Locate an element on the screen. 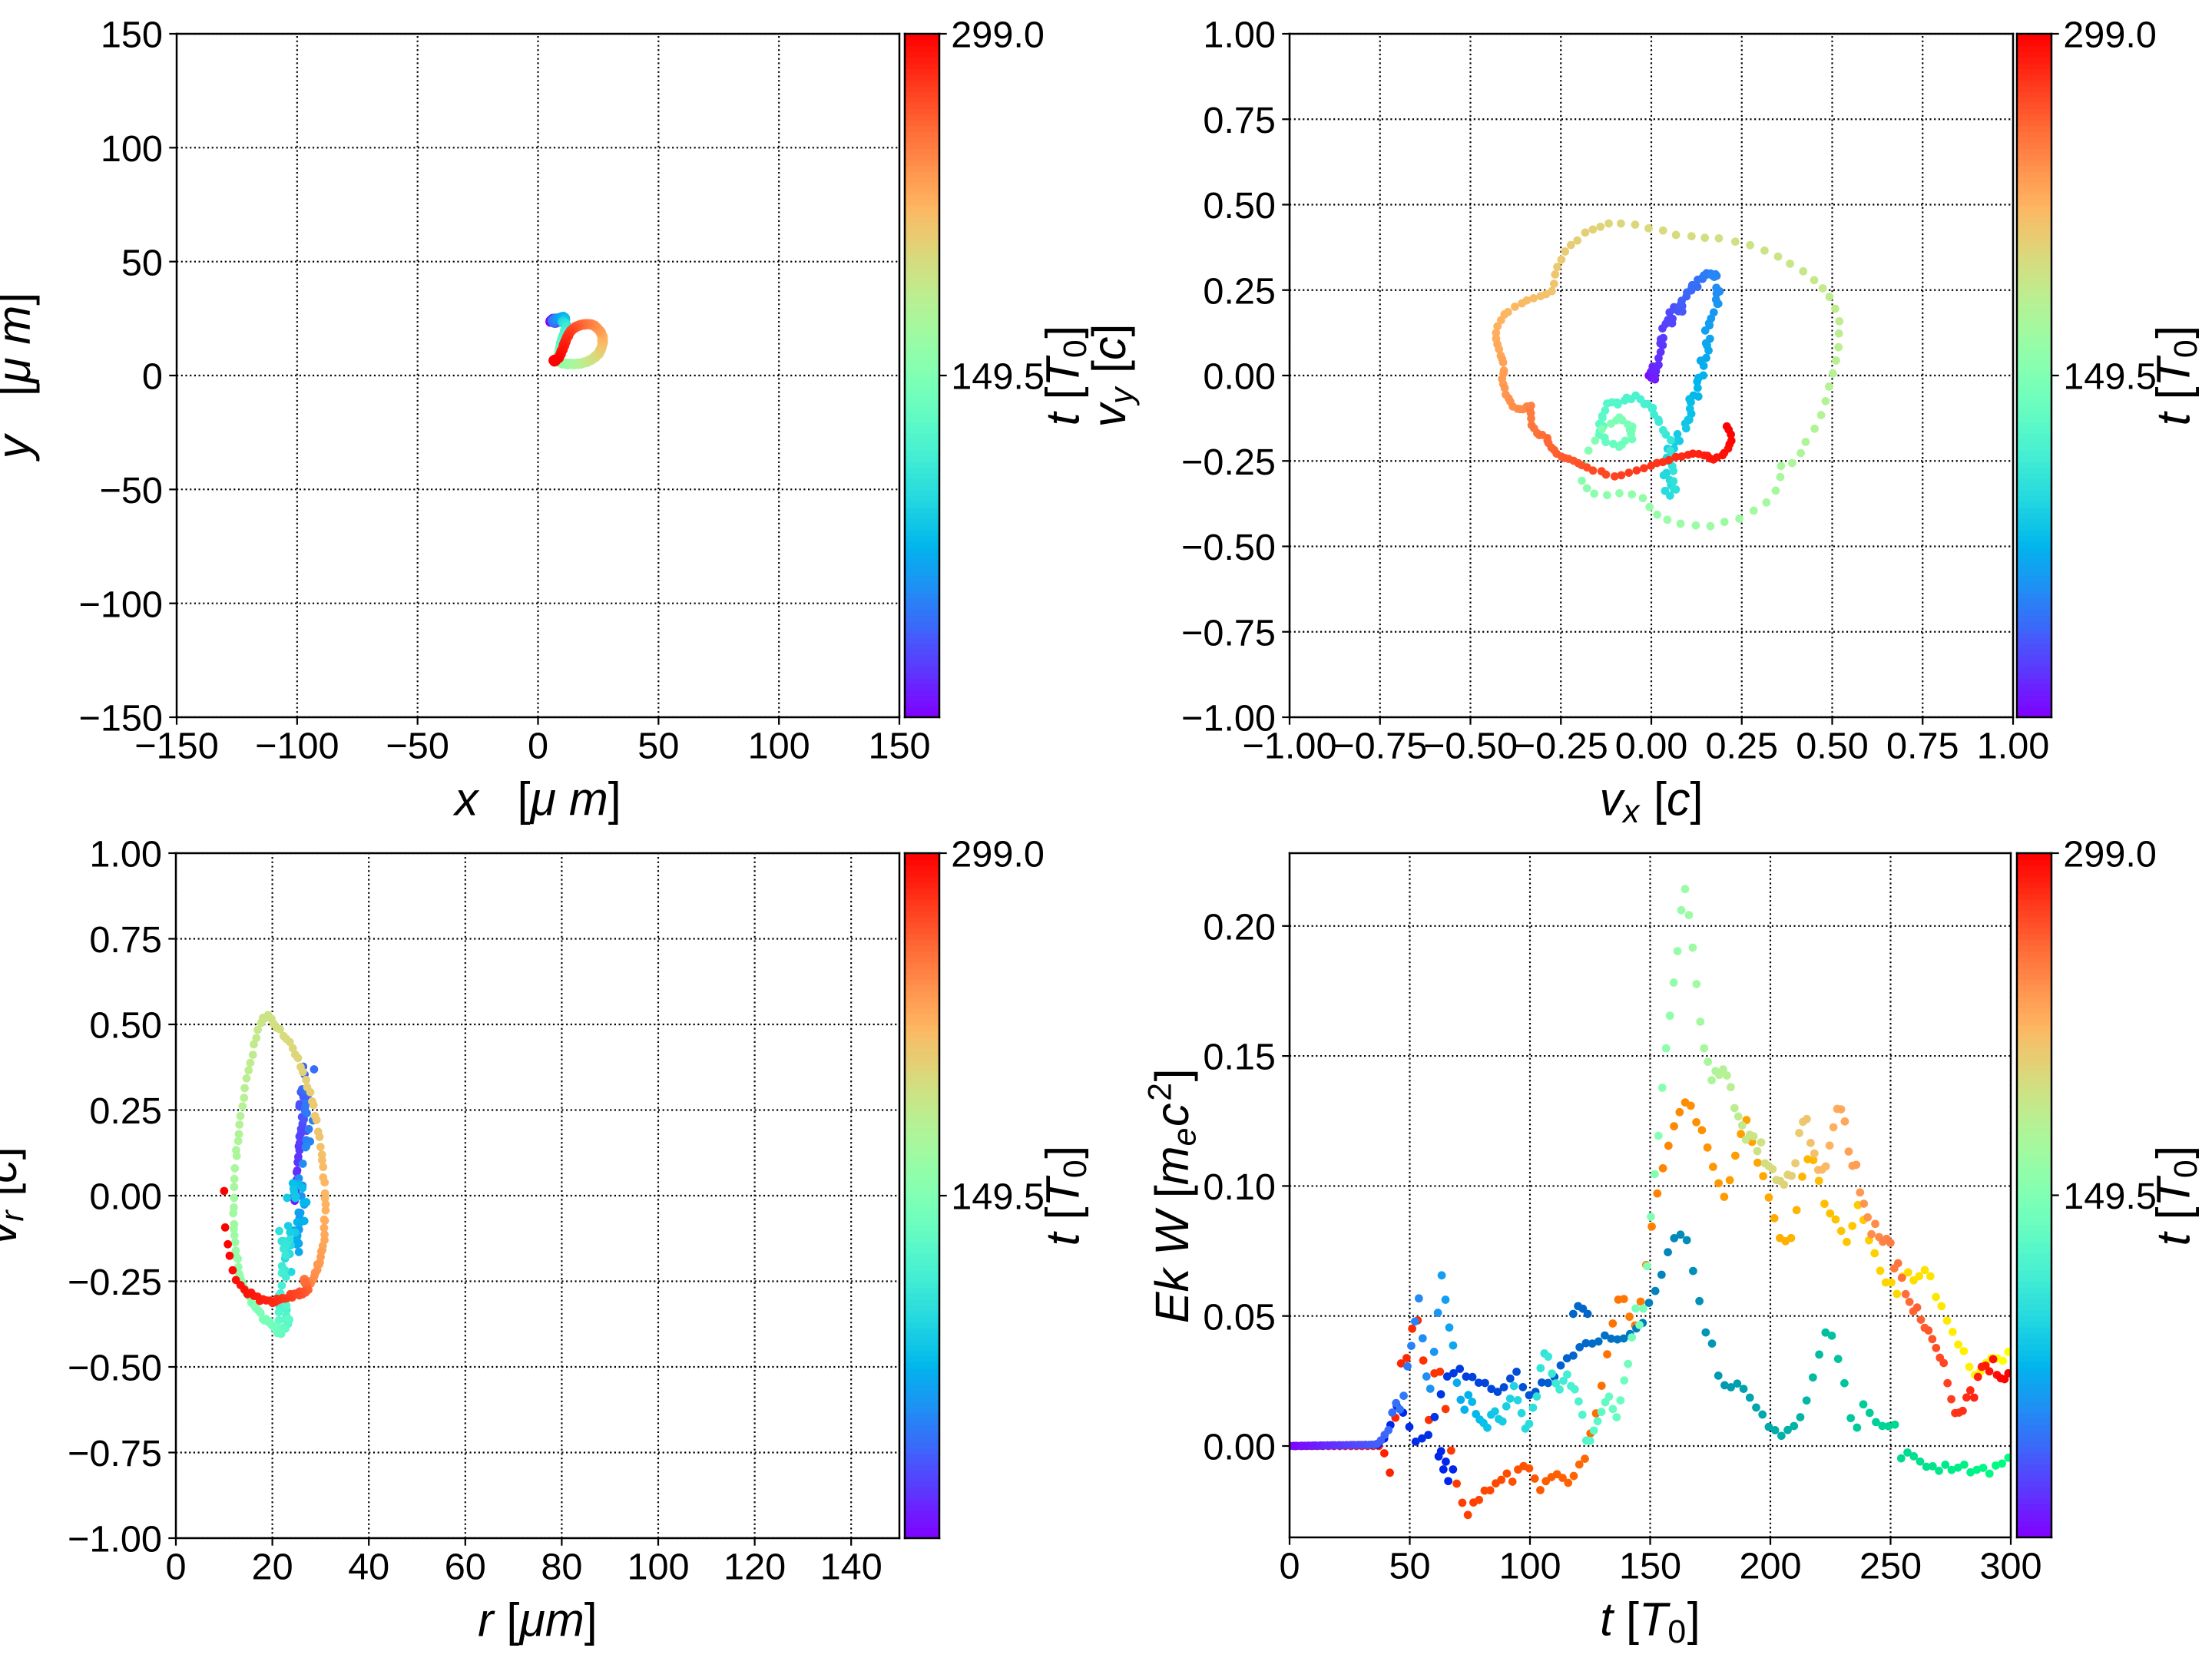 This screenshot has height=1671, width=2212. svg-text: 0.05 is located at coordinates (1240, 1317).